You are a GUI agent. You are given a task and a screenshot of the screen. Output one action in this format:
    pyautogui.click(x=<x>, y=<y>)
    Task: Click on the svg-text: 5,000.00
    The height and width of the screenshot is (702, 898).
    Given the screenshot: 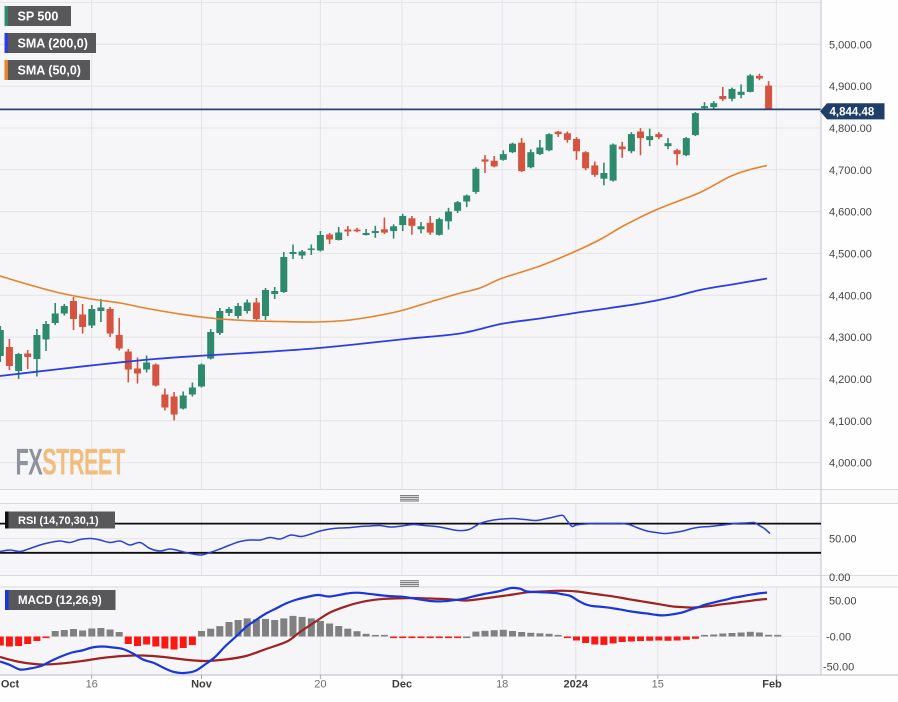 What is the action you would take?
    pyautogui.click(x=850, y=45)
    